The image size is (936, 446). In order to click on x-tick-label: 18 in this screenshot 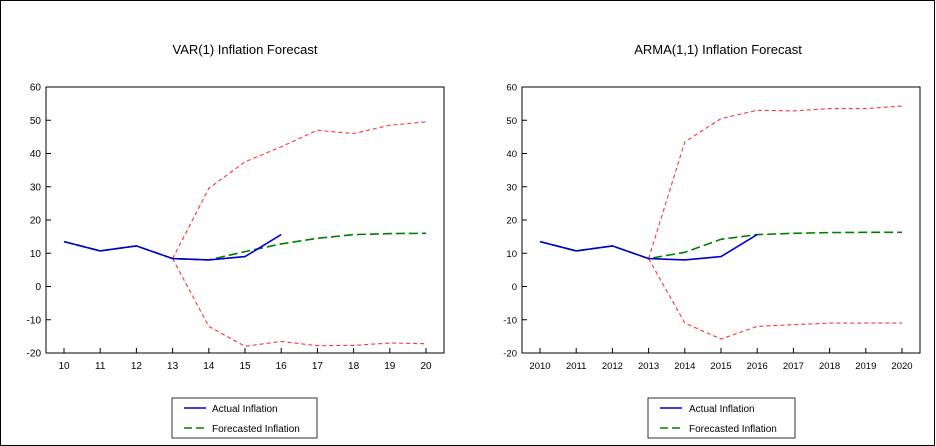, I will do `click(354, 366)`.